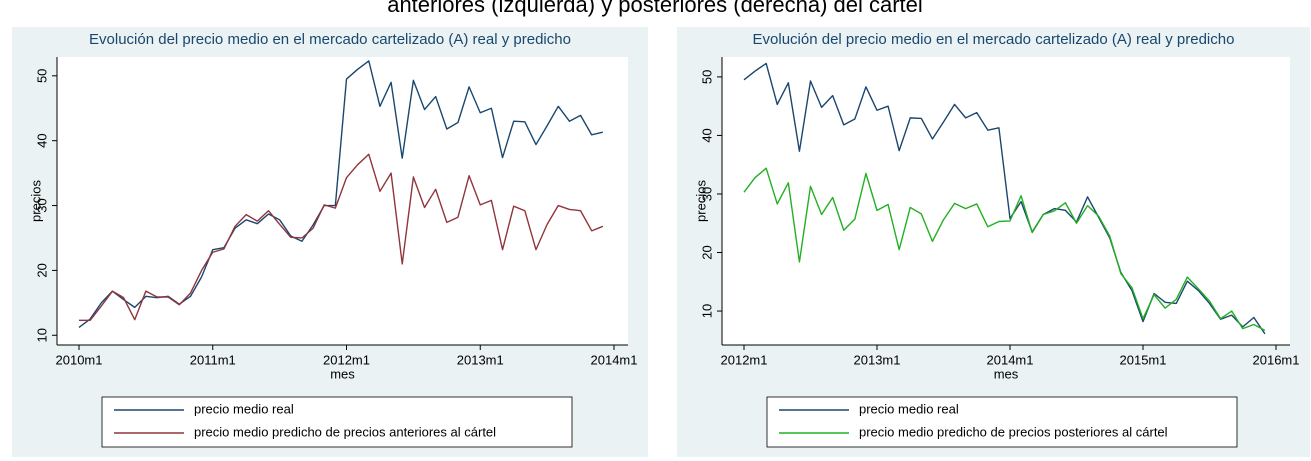 The image size is (1311, 461). I want to click on x-tick-label: 2016m1, so click(1276, 359).